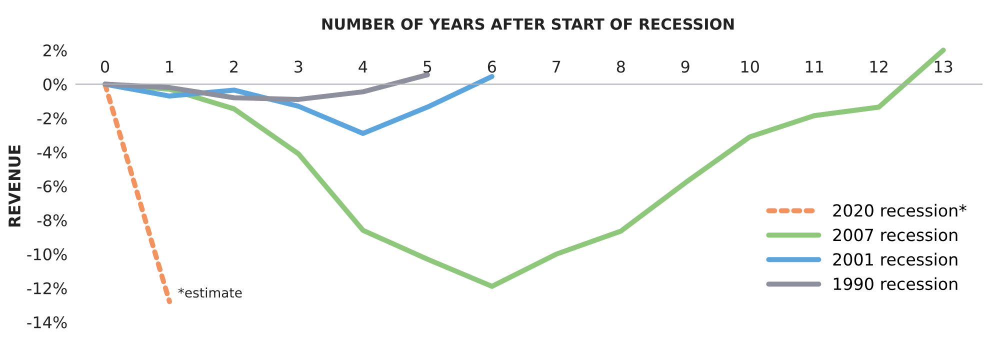 Image resolution: width=1000 pixels, height=339 pixels. Describe the element at coordinates (685, 66) in the screenshot. I see `x-tick-label: 9` at that location.